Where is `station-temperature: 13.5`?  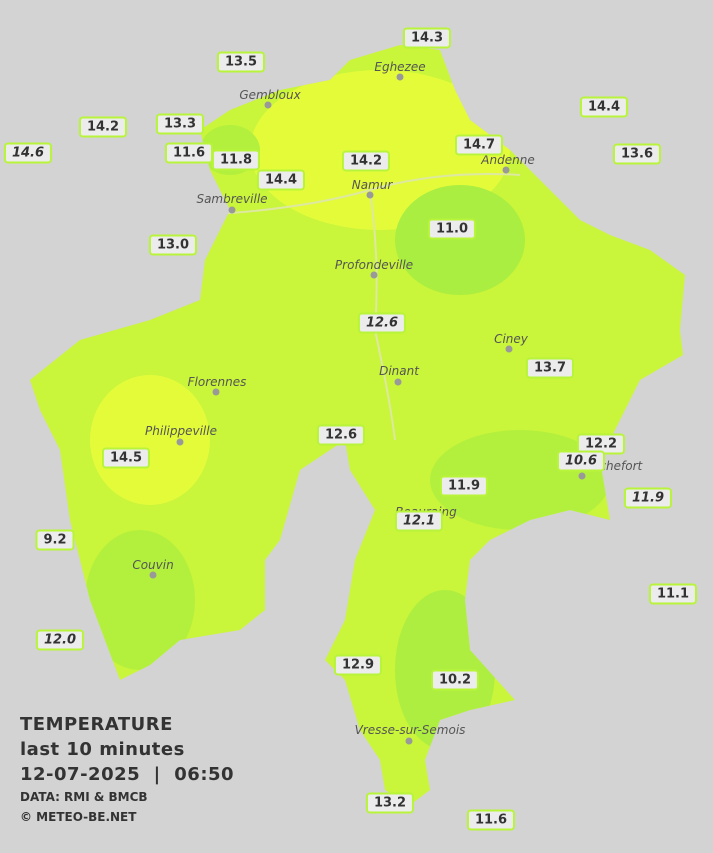 station-temperature: 13.5 is located at coordinates (241, 62).